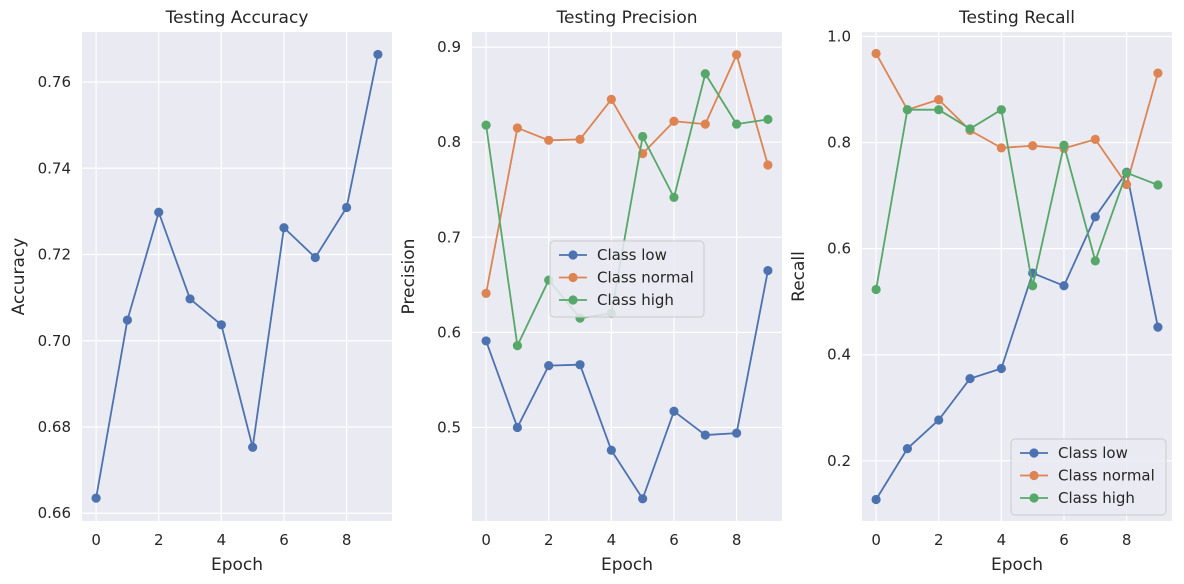 The image size is (1184, 584). What do you see at coordinates (1016, 18) in the screenshot?
I see `chart-title: Testing Recall` at bounding box center [1016, 18].